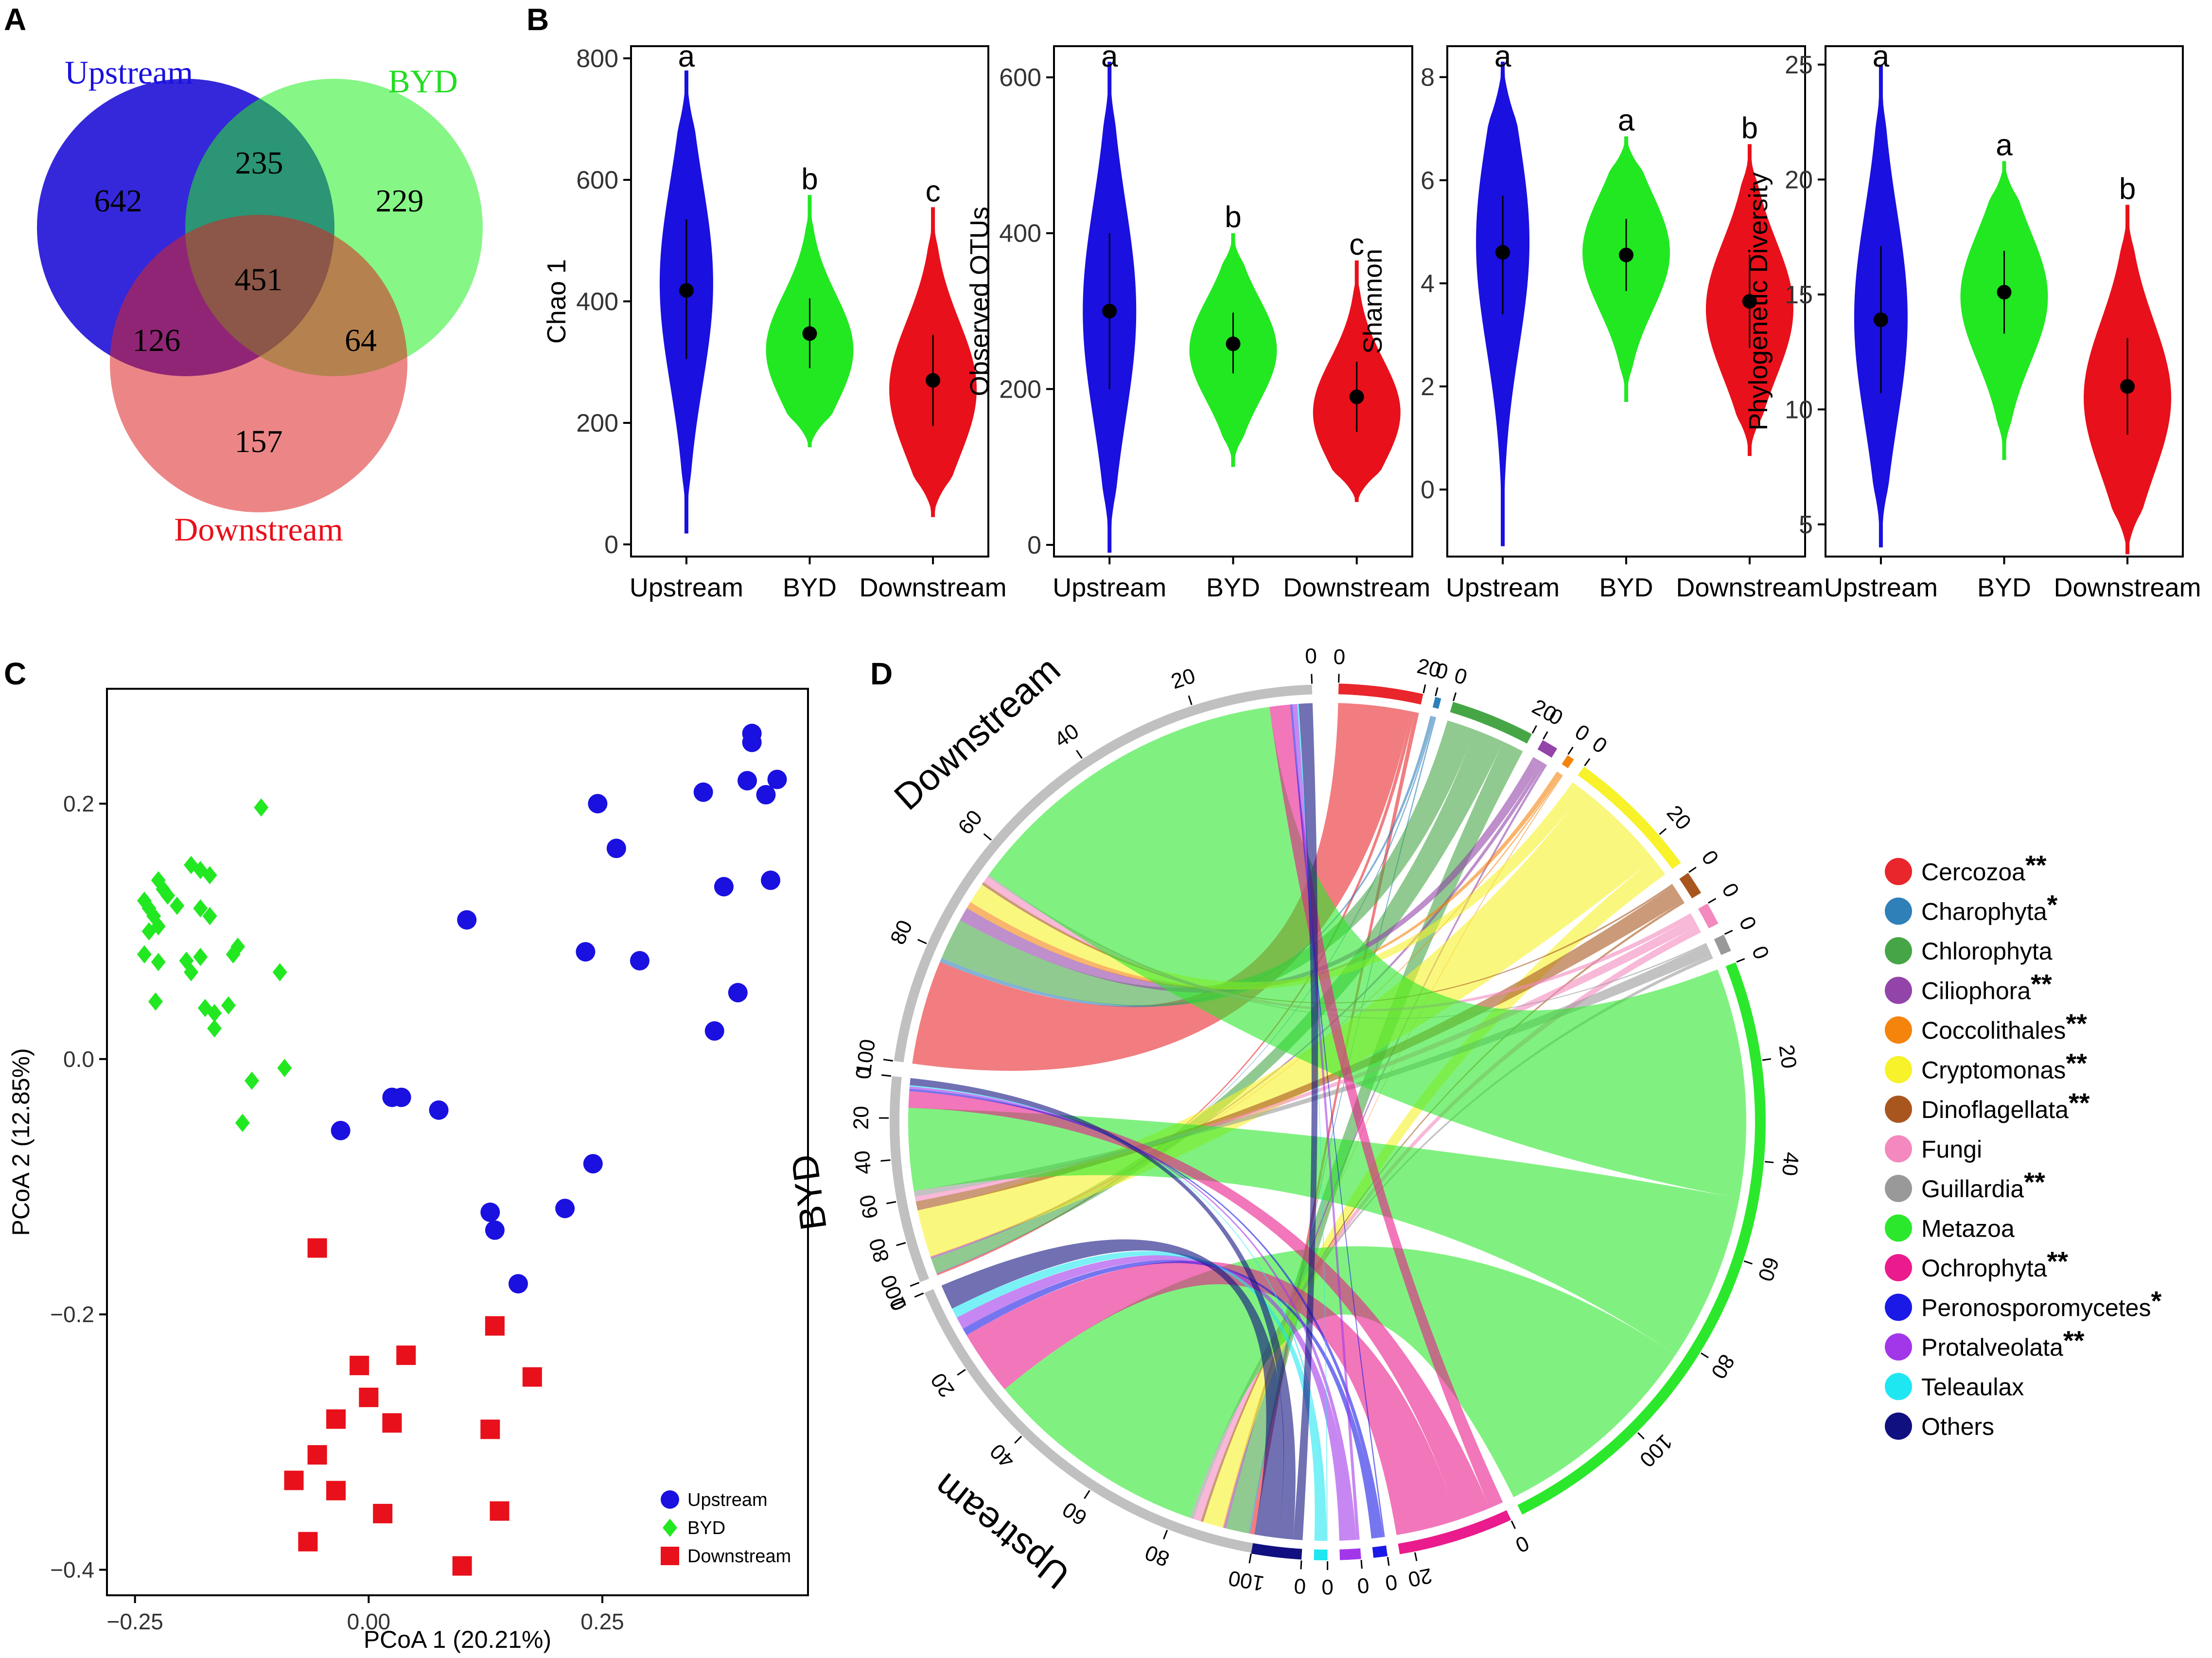 The image size is (2212, 1658). Describe the element at coordinates (686, 587) in the screenshot. I see `x-tick-label: Upstream` at that location.